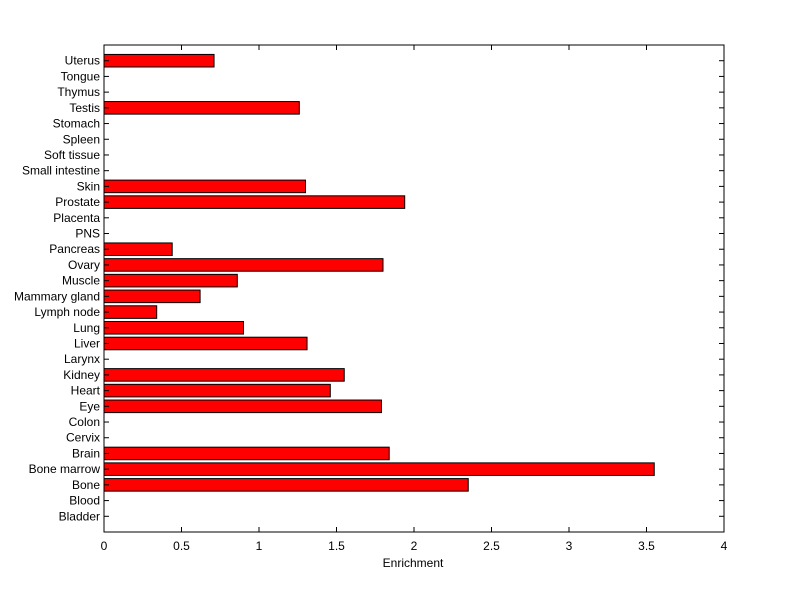  What do you see at coordinates (61, 171) in the screenshot?
I see `y-tick-label: Small intestine` at bounding box center [61, 171].